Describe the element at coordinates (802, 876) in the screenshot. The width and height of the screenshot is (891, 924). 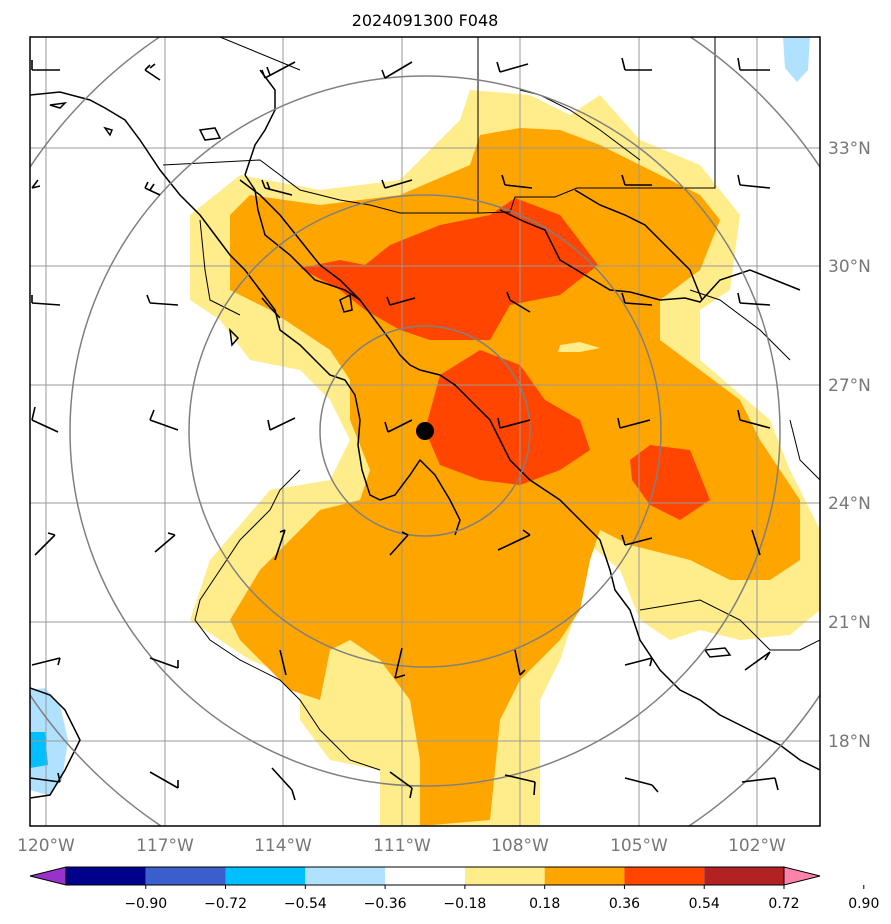
I see `colorbar-right-extension` at that location.